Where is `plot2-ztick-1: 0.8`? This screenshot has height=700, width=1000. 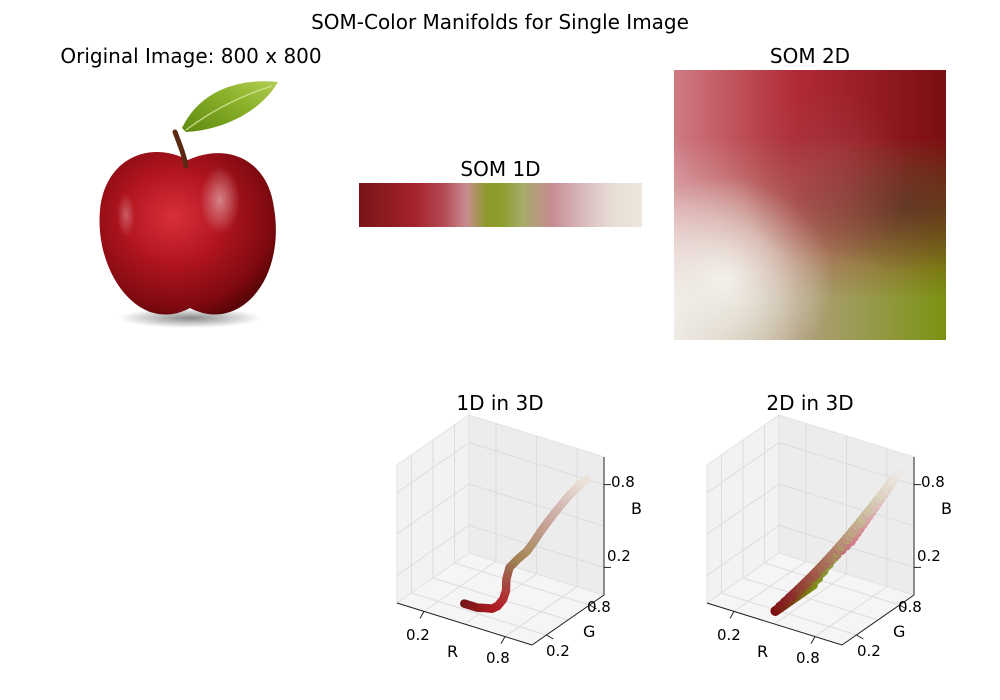 plot2-ztick-1: 0.8 is located at coordinates (933, 482).